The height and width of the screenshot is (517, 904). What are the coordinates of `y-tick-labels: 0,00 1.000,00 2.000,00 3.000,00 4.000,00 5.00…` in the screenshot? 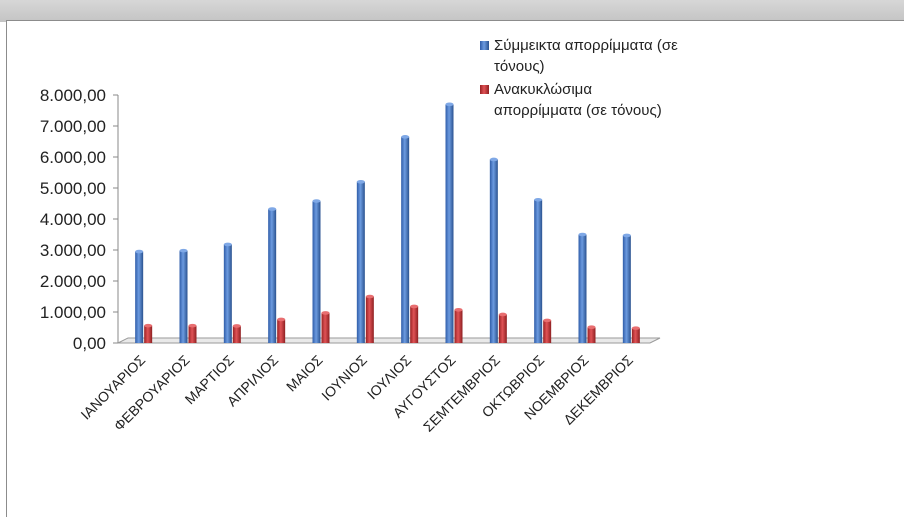 It's located at (73, 219).